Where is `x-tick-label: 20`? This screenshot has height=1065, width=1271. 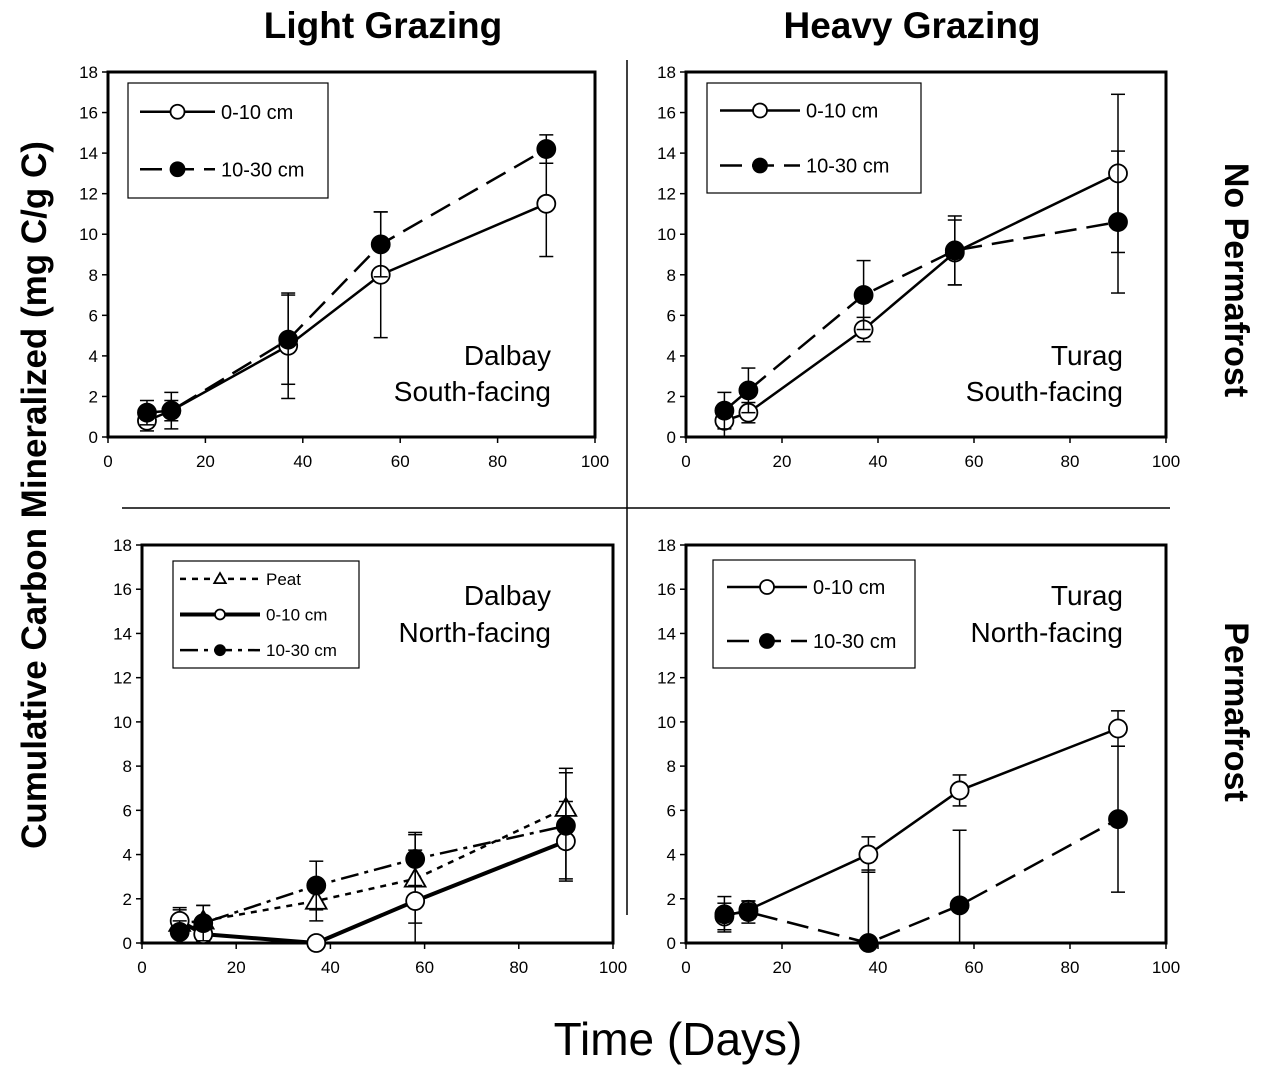 x-tick-label: 20 is located at coordinates (782, 967).